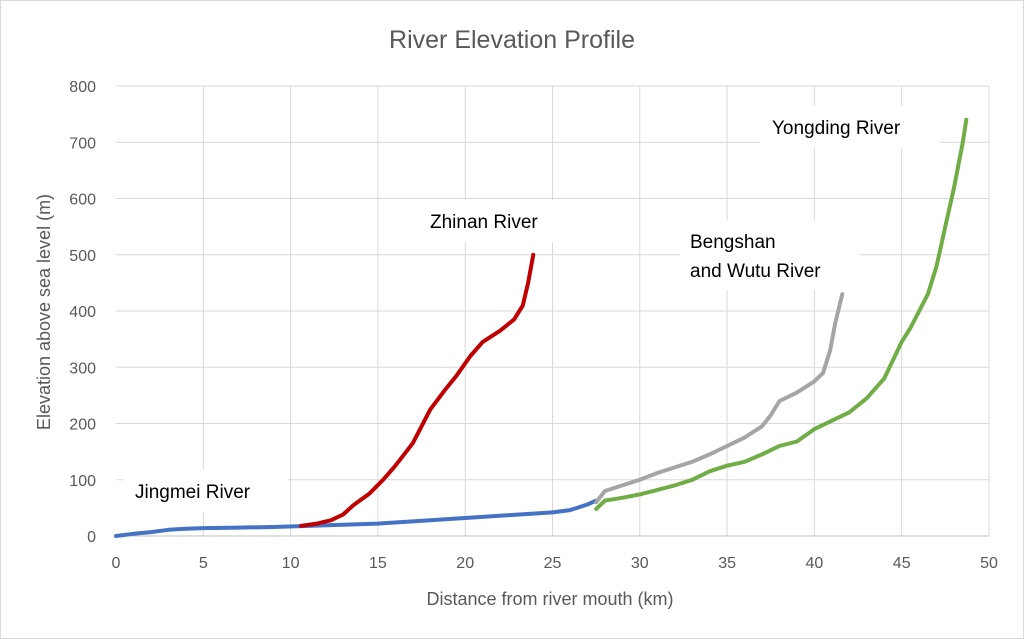  What do you see at coordinates (836, 128) in the screenshot?
I see `label-yongding-river-text: Yongding River` at bounding box center [836, 128].